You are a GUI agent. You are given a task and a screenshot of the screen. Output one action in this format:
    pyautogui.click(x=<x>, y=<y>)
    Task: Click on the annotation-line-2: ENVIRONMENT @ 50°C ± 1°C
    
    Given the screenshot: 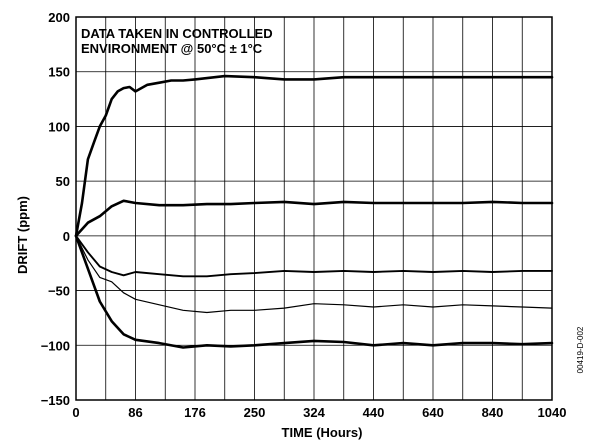 What is the action you would take?
    pyautogui.click(x=172, y=48)
    